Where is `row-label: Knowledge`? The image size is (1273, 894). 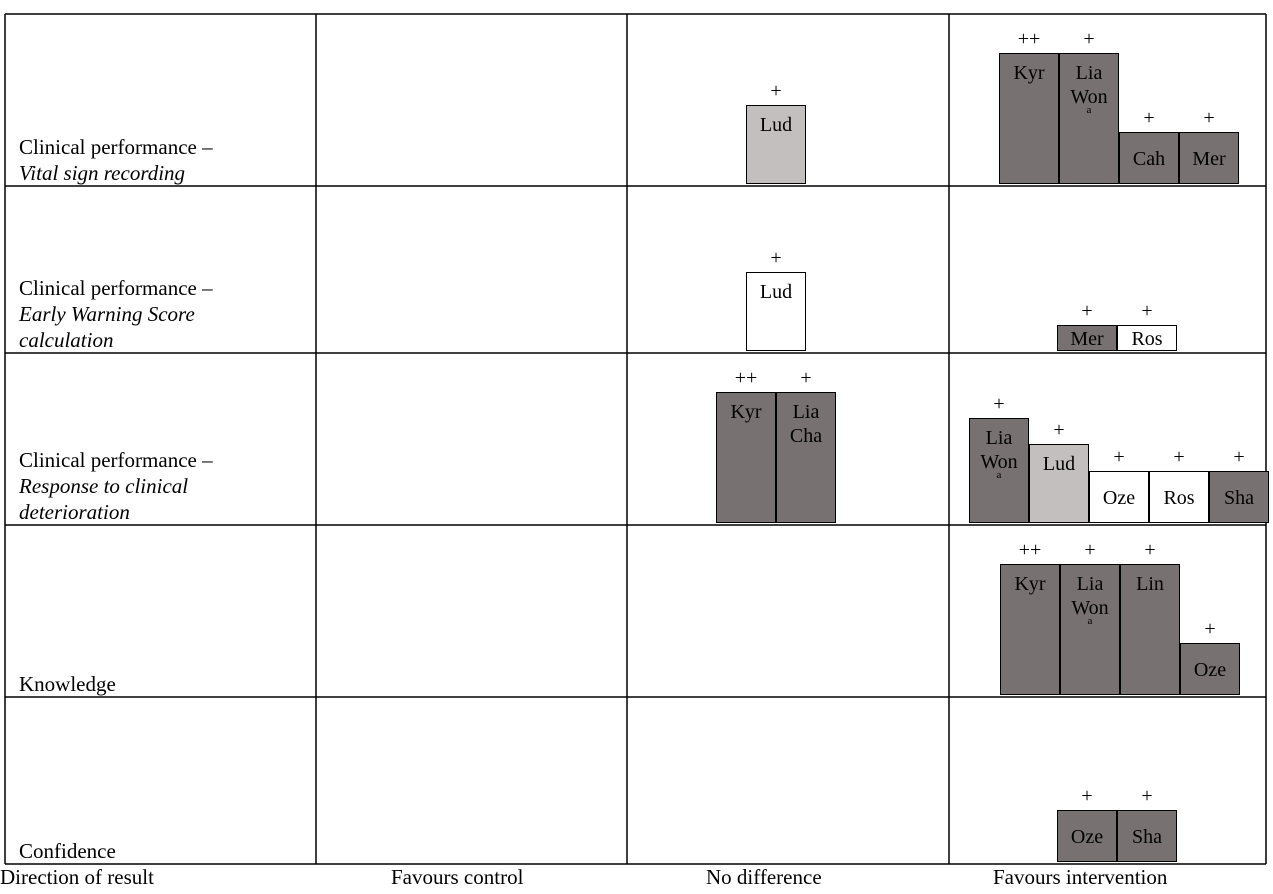 row-label: Knowledge is located at coordinates (67, 684).